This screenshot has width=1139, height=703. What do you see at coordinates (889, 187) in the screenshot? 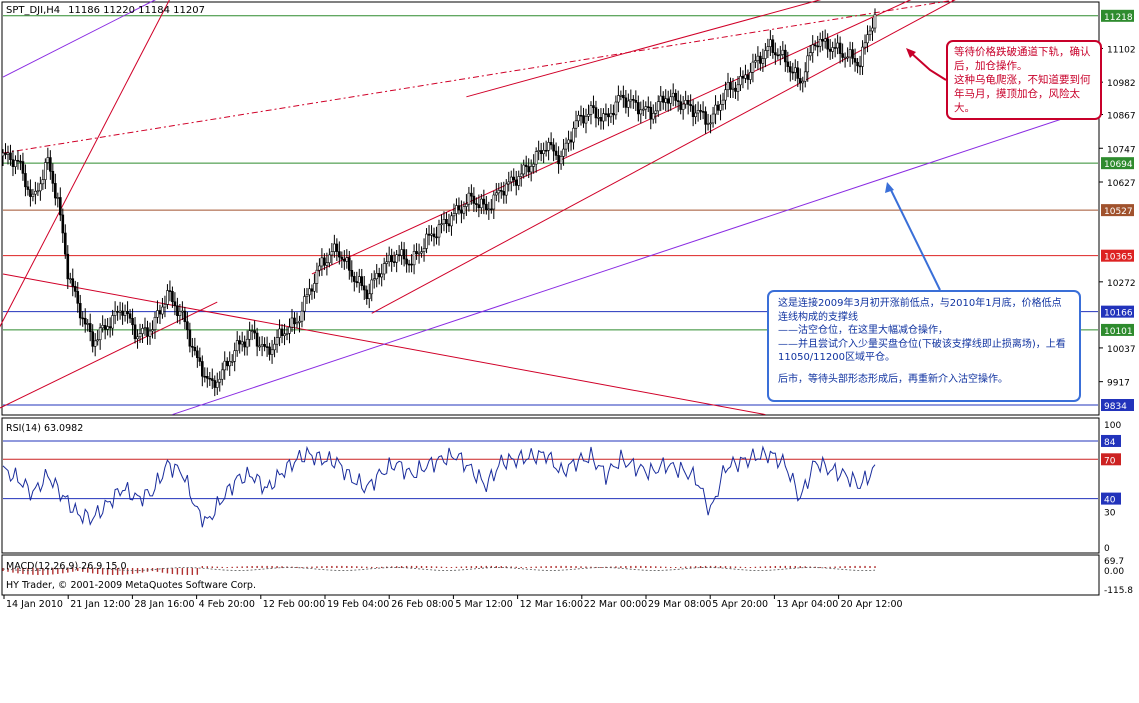
I see `arrow-blue-head` at bounding box center [889, 187].